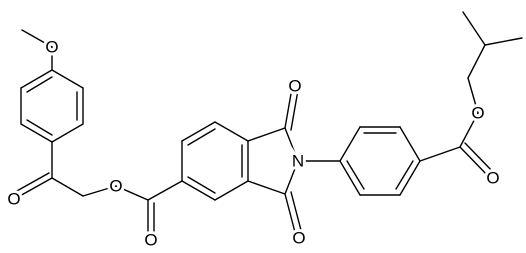 This screenshot has height=253, width=526. What do you see at coordinates (298, 161) in the screenshot?
I see `atom-label: N` at bounding box center [298, 161].